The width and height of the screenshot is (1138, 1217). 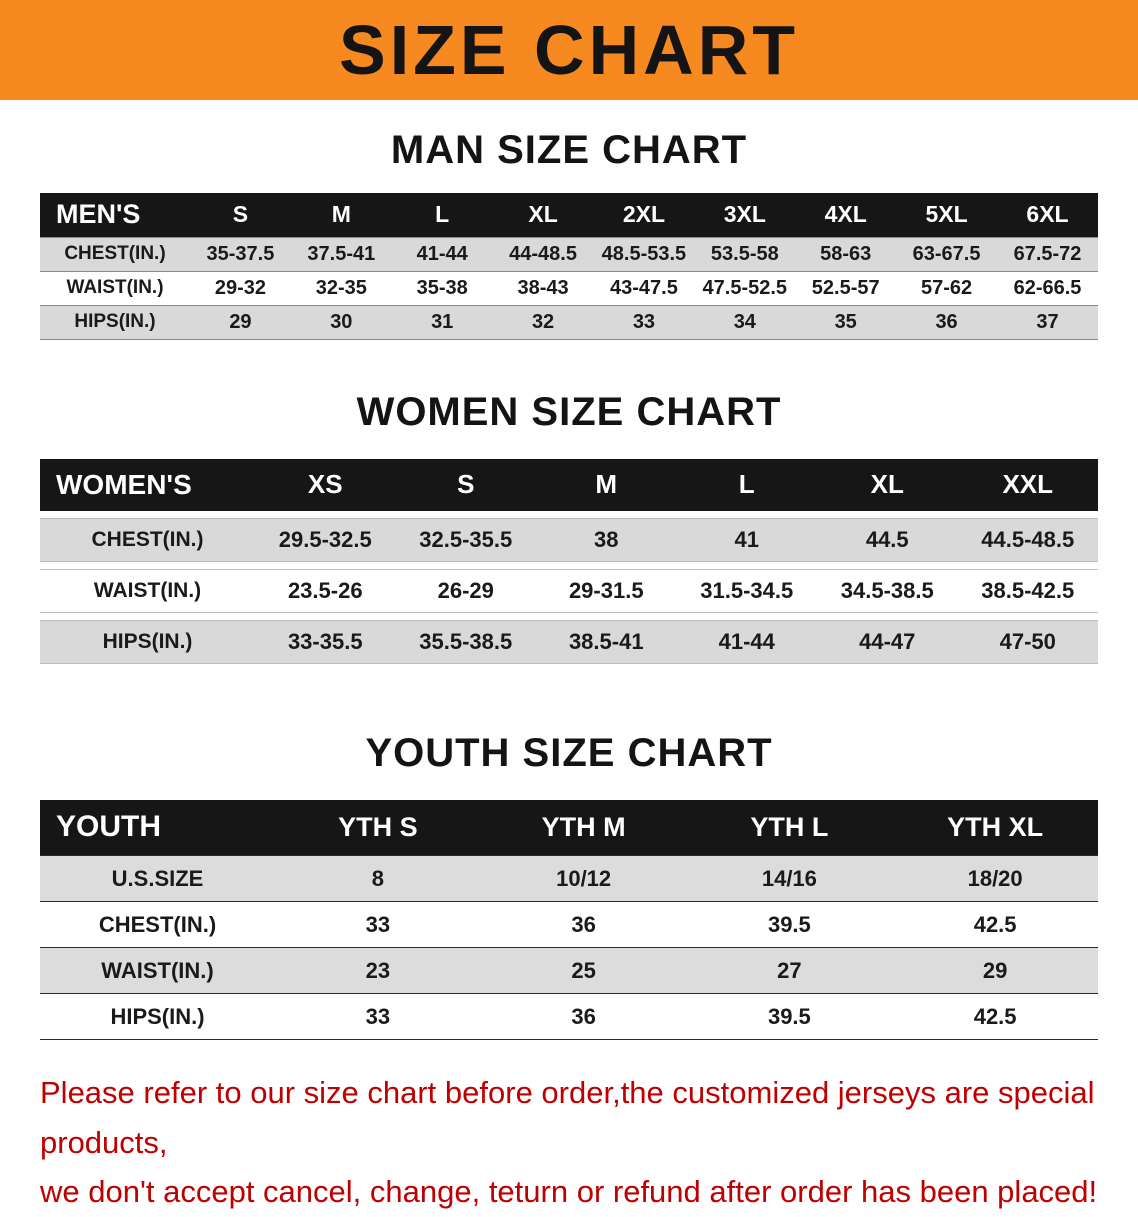 What do you see at coordinates (543, 254) in the screenshot?
I see `size-value: 44-48.5` at bounding box center [543, 254].